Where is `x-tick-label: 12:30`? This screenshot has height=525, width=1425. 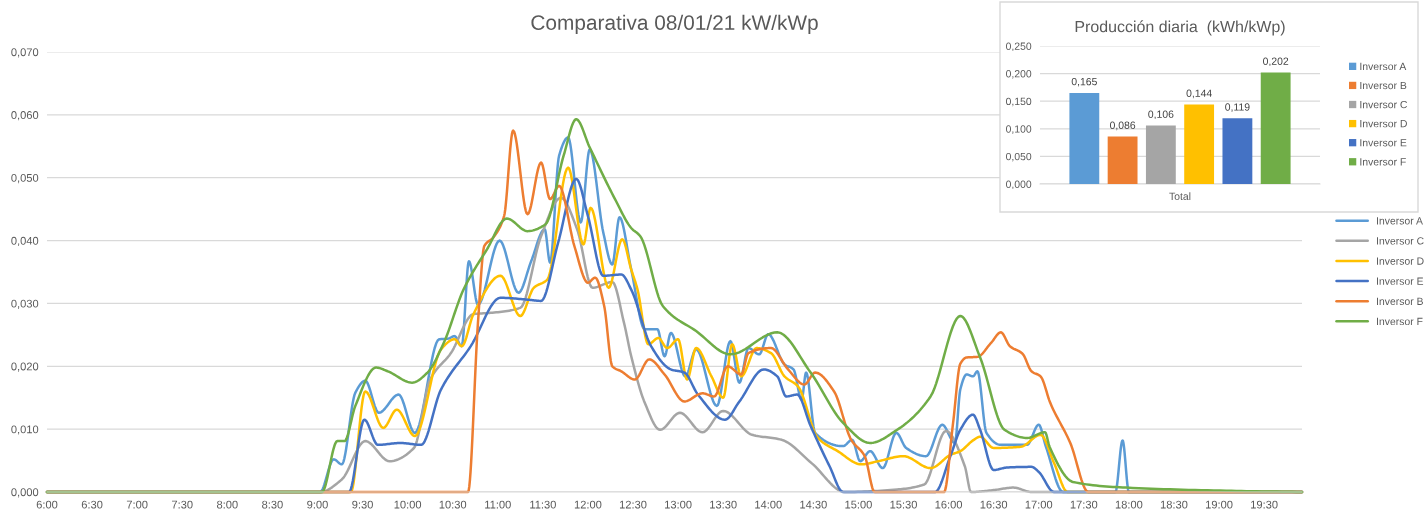
x-tick-label: 12:30 is located at coordinates (633, 504).